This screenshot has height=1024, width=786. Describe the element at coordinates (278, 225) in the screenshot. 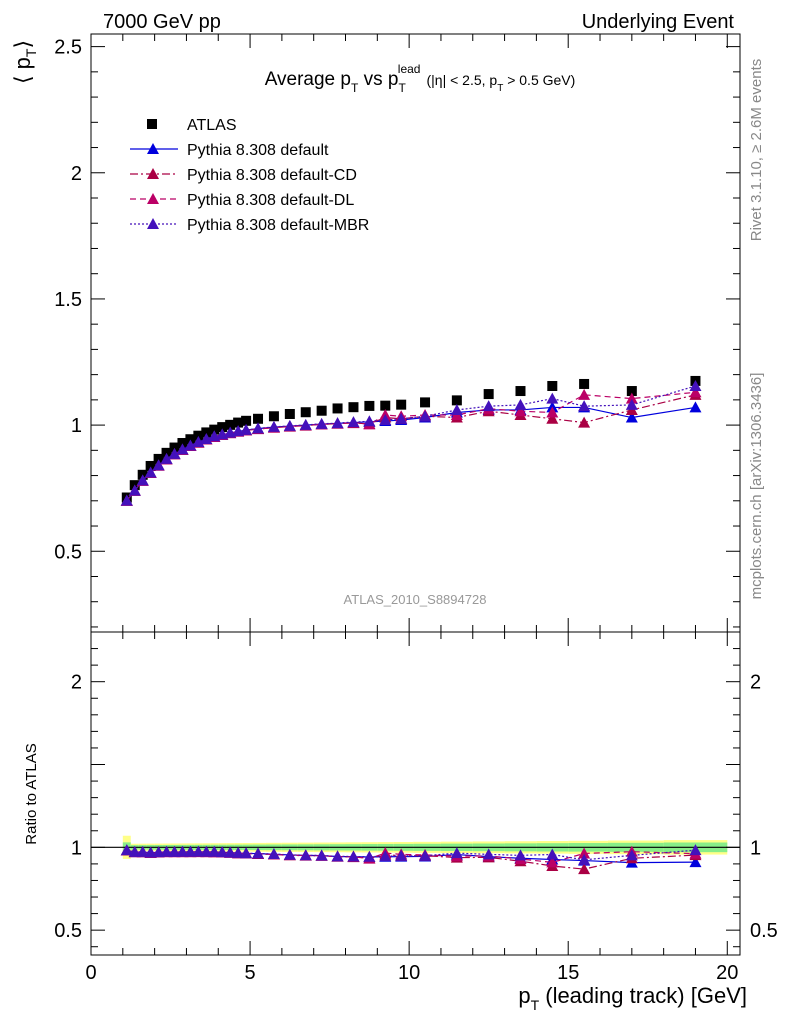

I see `legend-label: Pythia 8.308 default-MBR` at that location.